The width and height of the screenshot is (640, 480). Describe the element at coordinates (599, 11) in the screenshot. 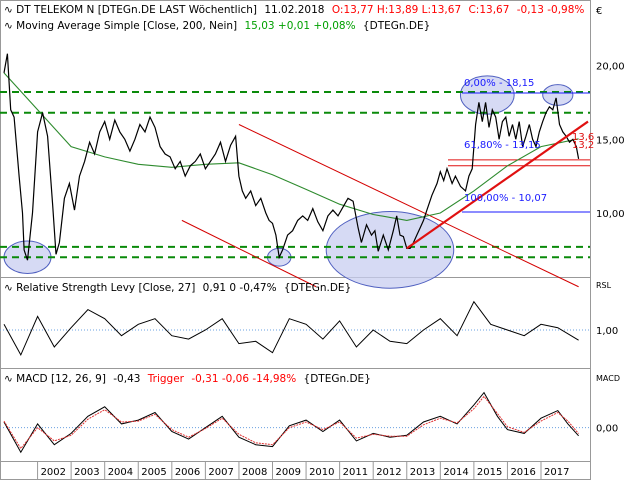

I see `currency-symbol: €` at that location.